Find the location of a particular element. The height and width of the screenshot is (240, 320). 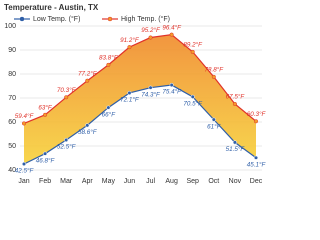

value-label: 77.2°F is located at coordinates (88, 73).